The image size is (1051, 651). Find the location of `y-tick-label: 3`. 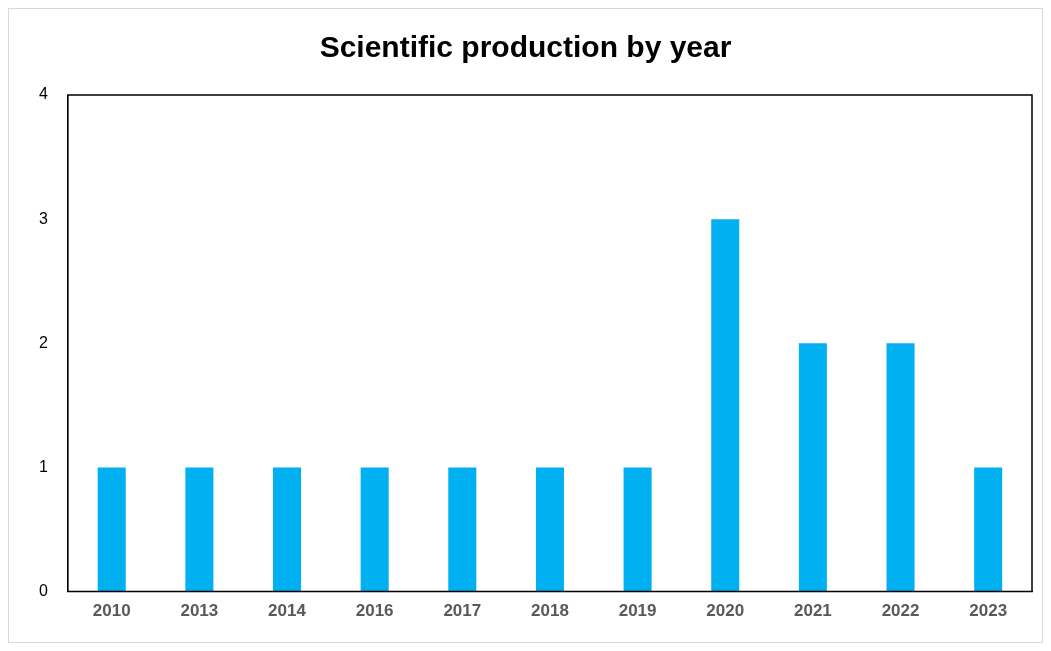

y-tick-label: 3 is located at coordinates (43, 218).